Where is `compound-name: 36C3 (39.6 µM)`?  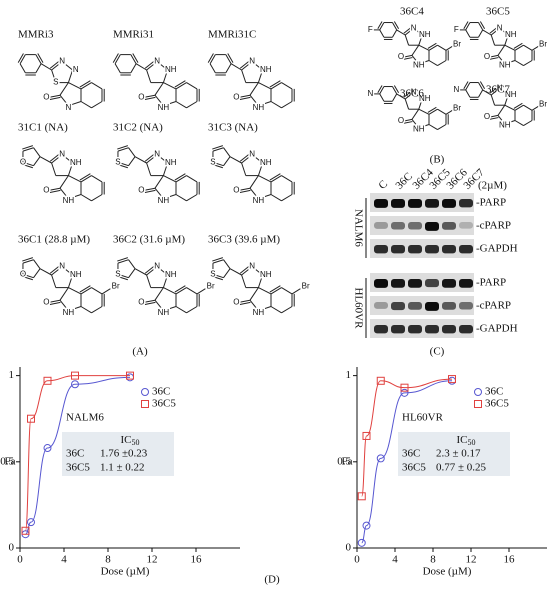
compound-name: 36C3 (39.6 µM) is located at coordinates (244, 240).